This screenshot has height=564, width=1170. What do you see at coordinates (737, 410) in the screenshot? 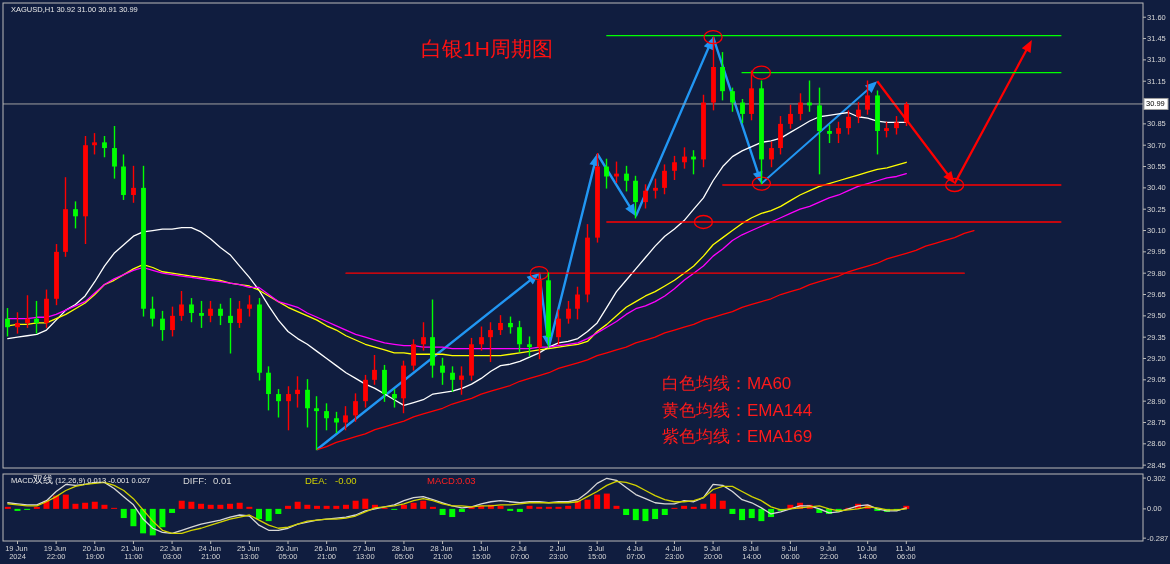
I see `annotation: 黄色均线：EMA144` at bounding box center [737, 410].